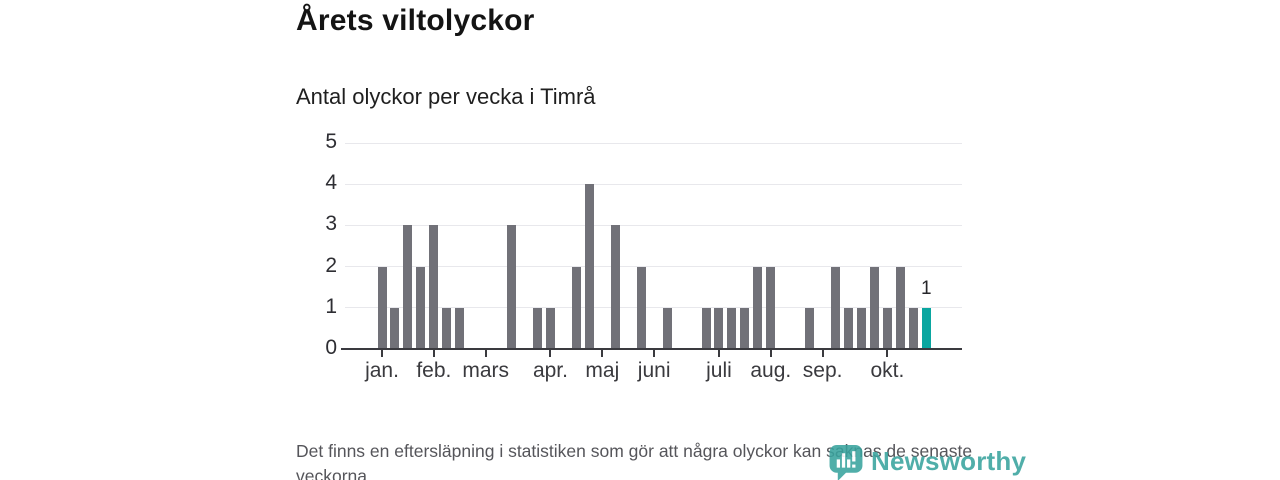  What do you see at coordinates (434, 370) in the screenshot?
I see `x-axis-month-label: feb.` at bounding box center [434, 370].